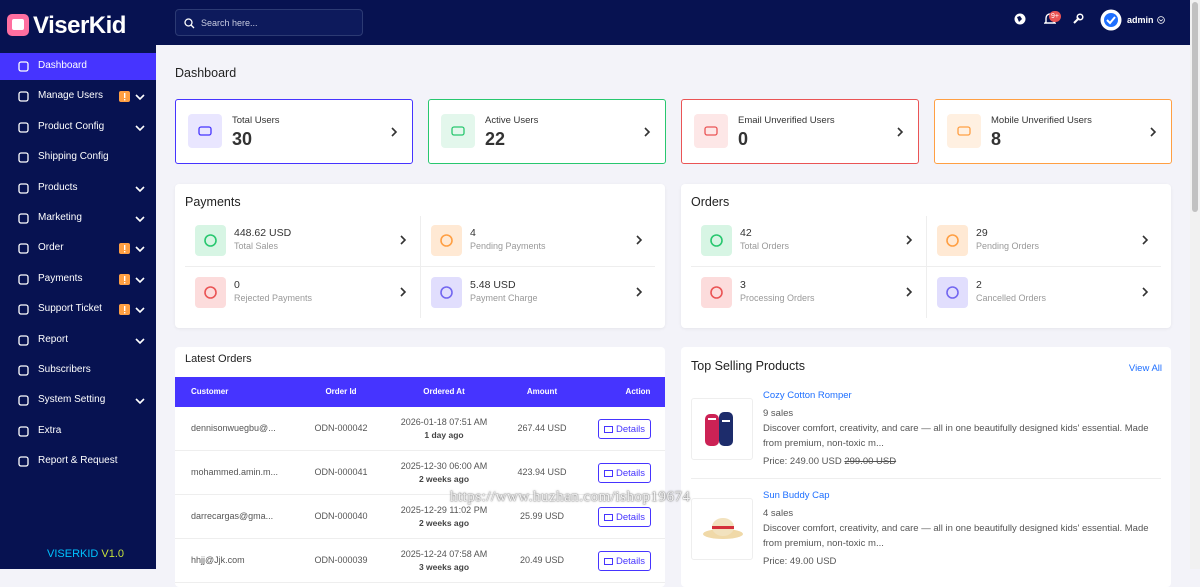 This screenshot has height=587, width=1200. Describe the element at coordinates (263, 233) in the screenshot. I see `summary-value: 448.62 USD` at that location.